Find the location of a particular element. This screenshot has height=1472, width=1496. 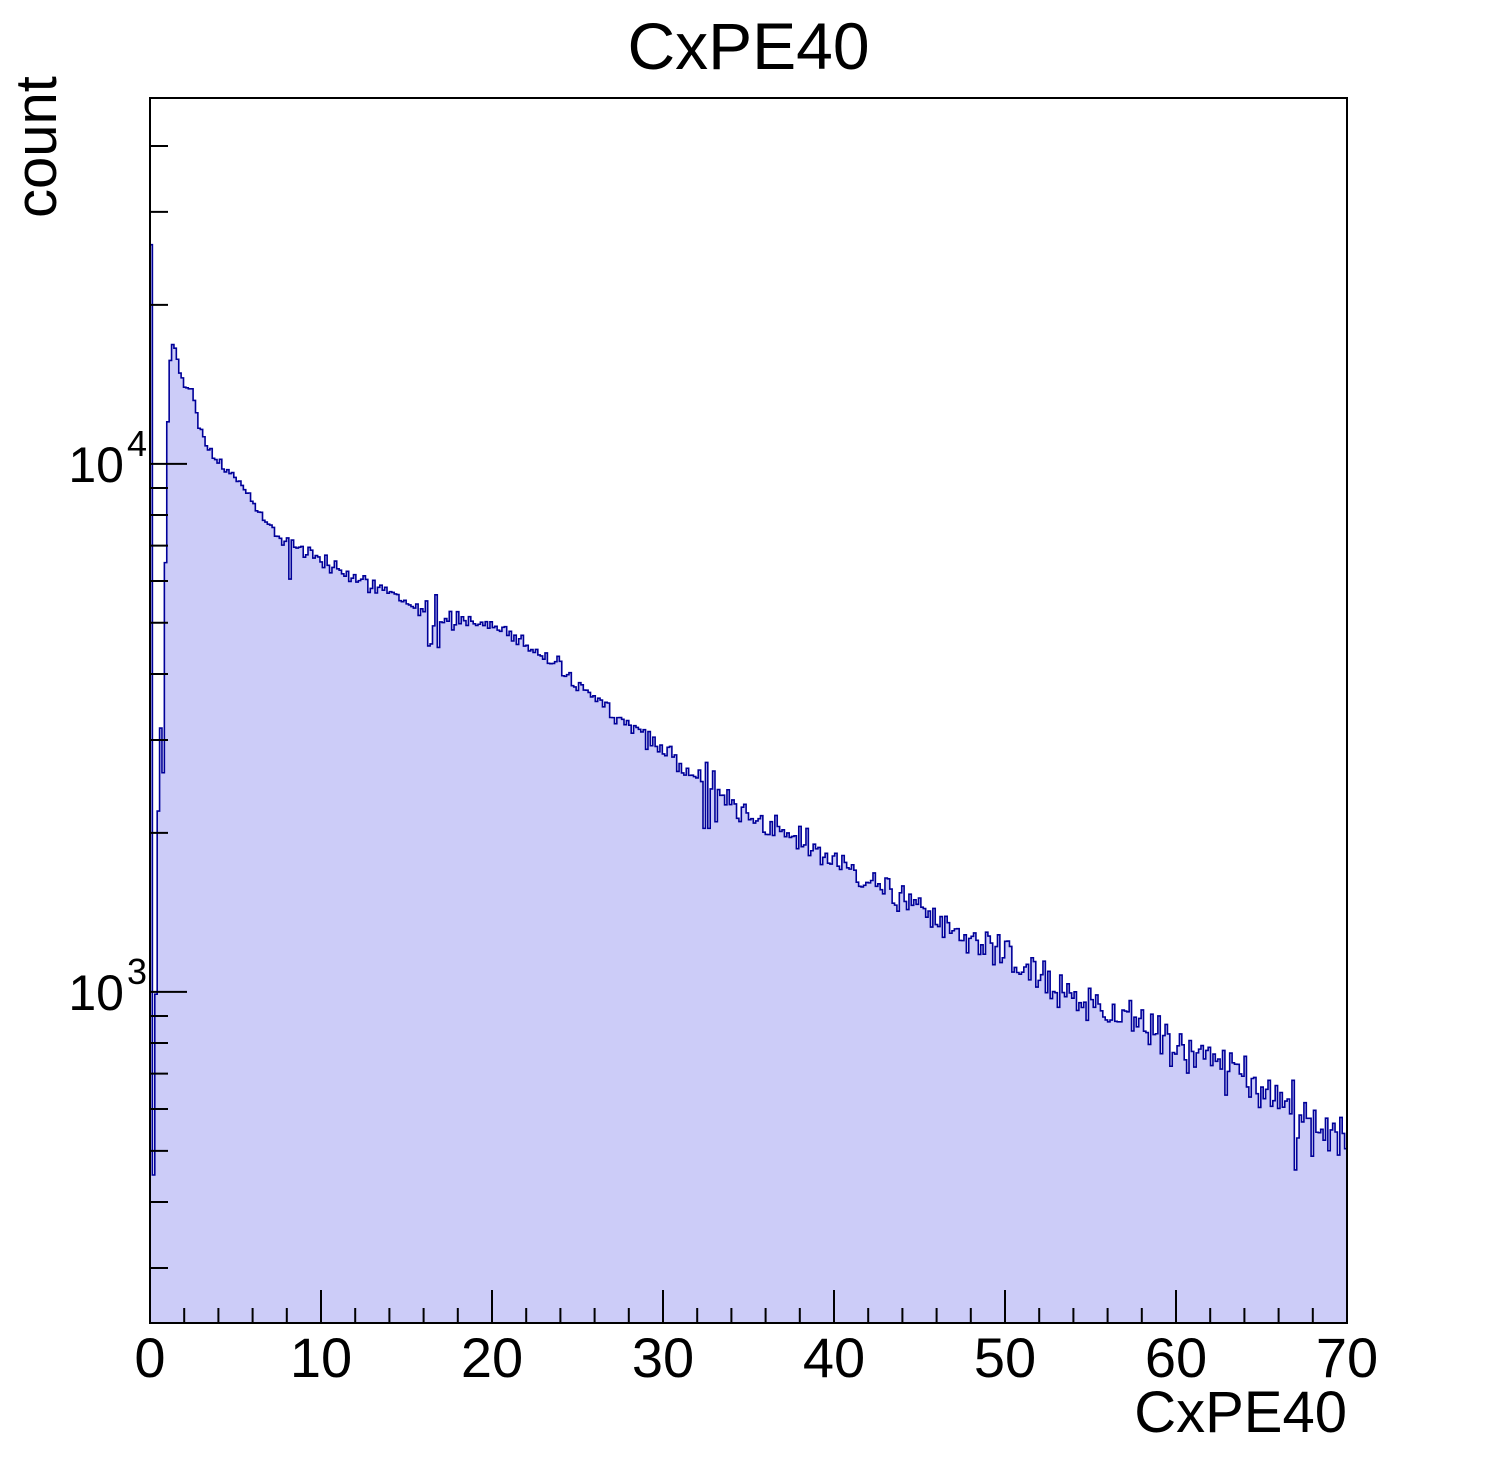

x-tick-label-20: 20 is located at coordinates (492, 1357).